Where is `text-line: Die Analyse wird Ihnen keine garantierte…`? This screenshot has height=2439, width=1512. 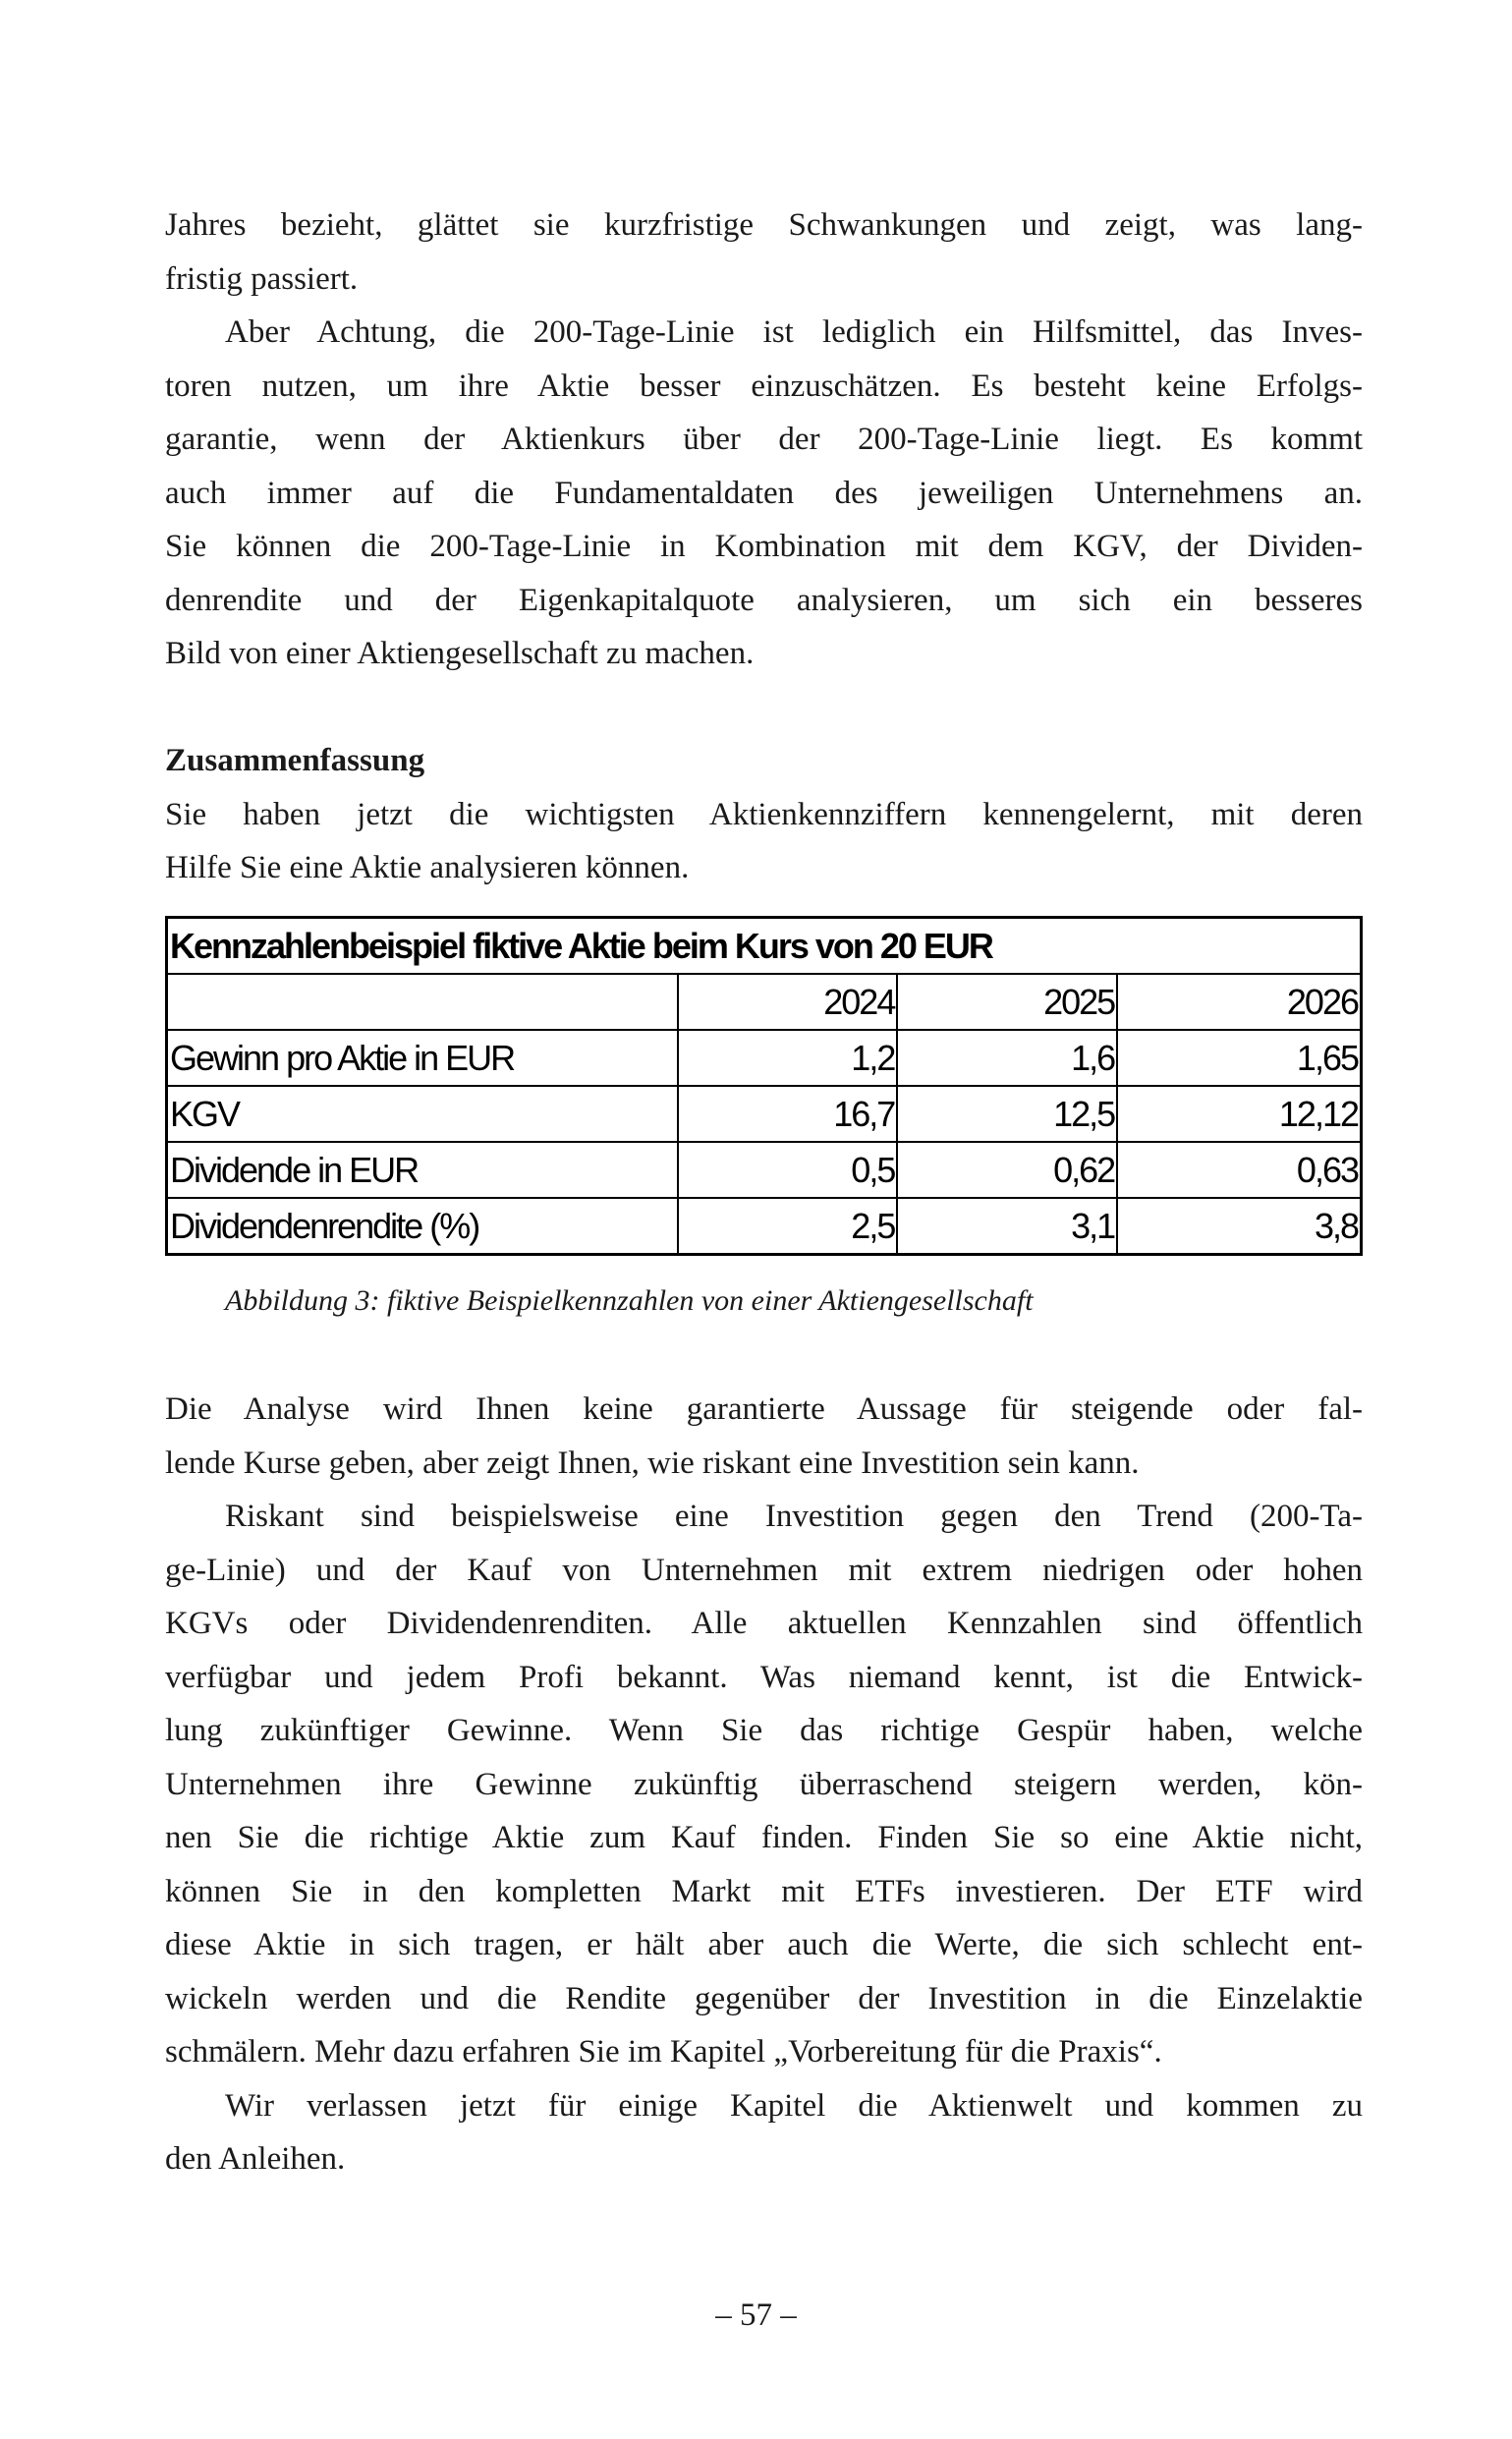
text-line: Die Analyse wird Ihnen keine garantierte… is located at coordinates (764, 1409).